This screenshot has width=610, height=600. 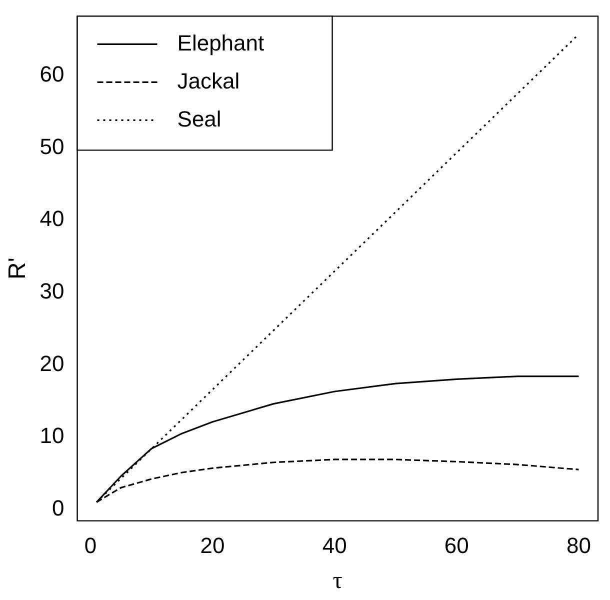 What do you see at coordinates (52, 146) in the screenshot?
I see `y-tick-label: 50` at bounding box center [52, 146].